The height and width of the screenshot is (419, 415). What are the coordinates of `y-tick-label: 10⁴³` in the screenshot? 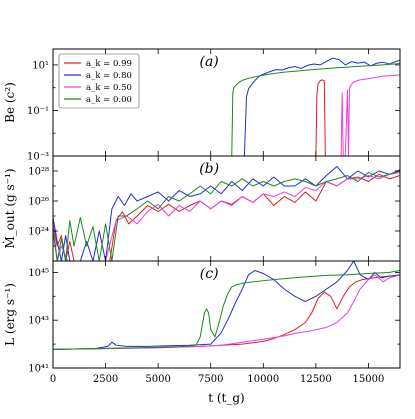 It's located at (38, 321).